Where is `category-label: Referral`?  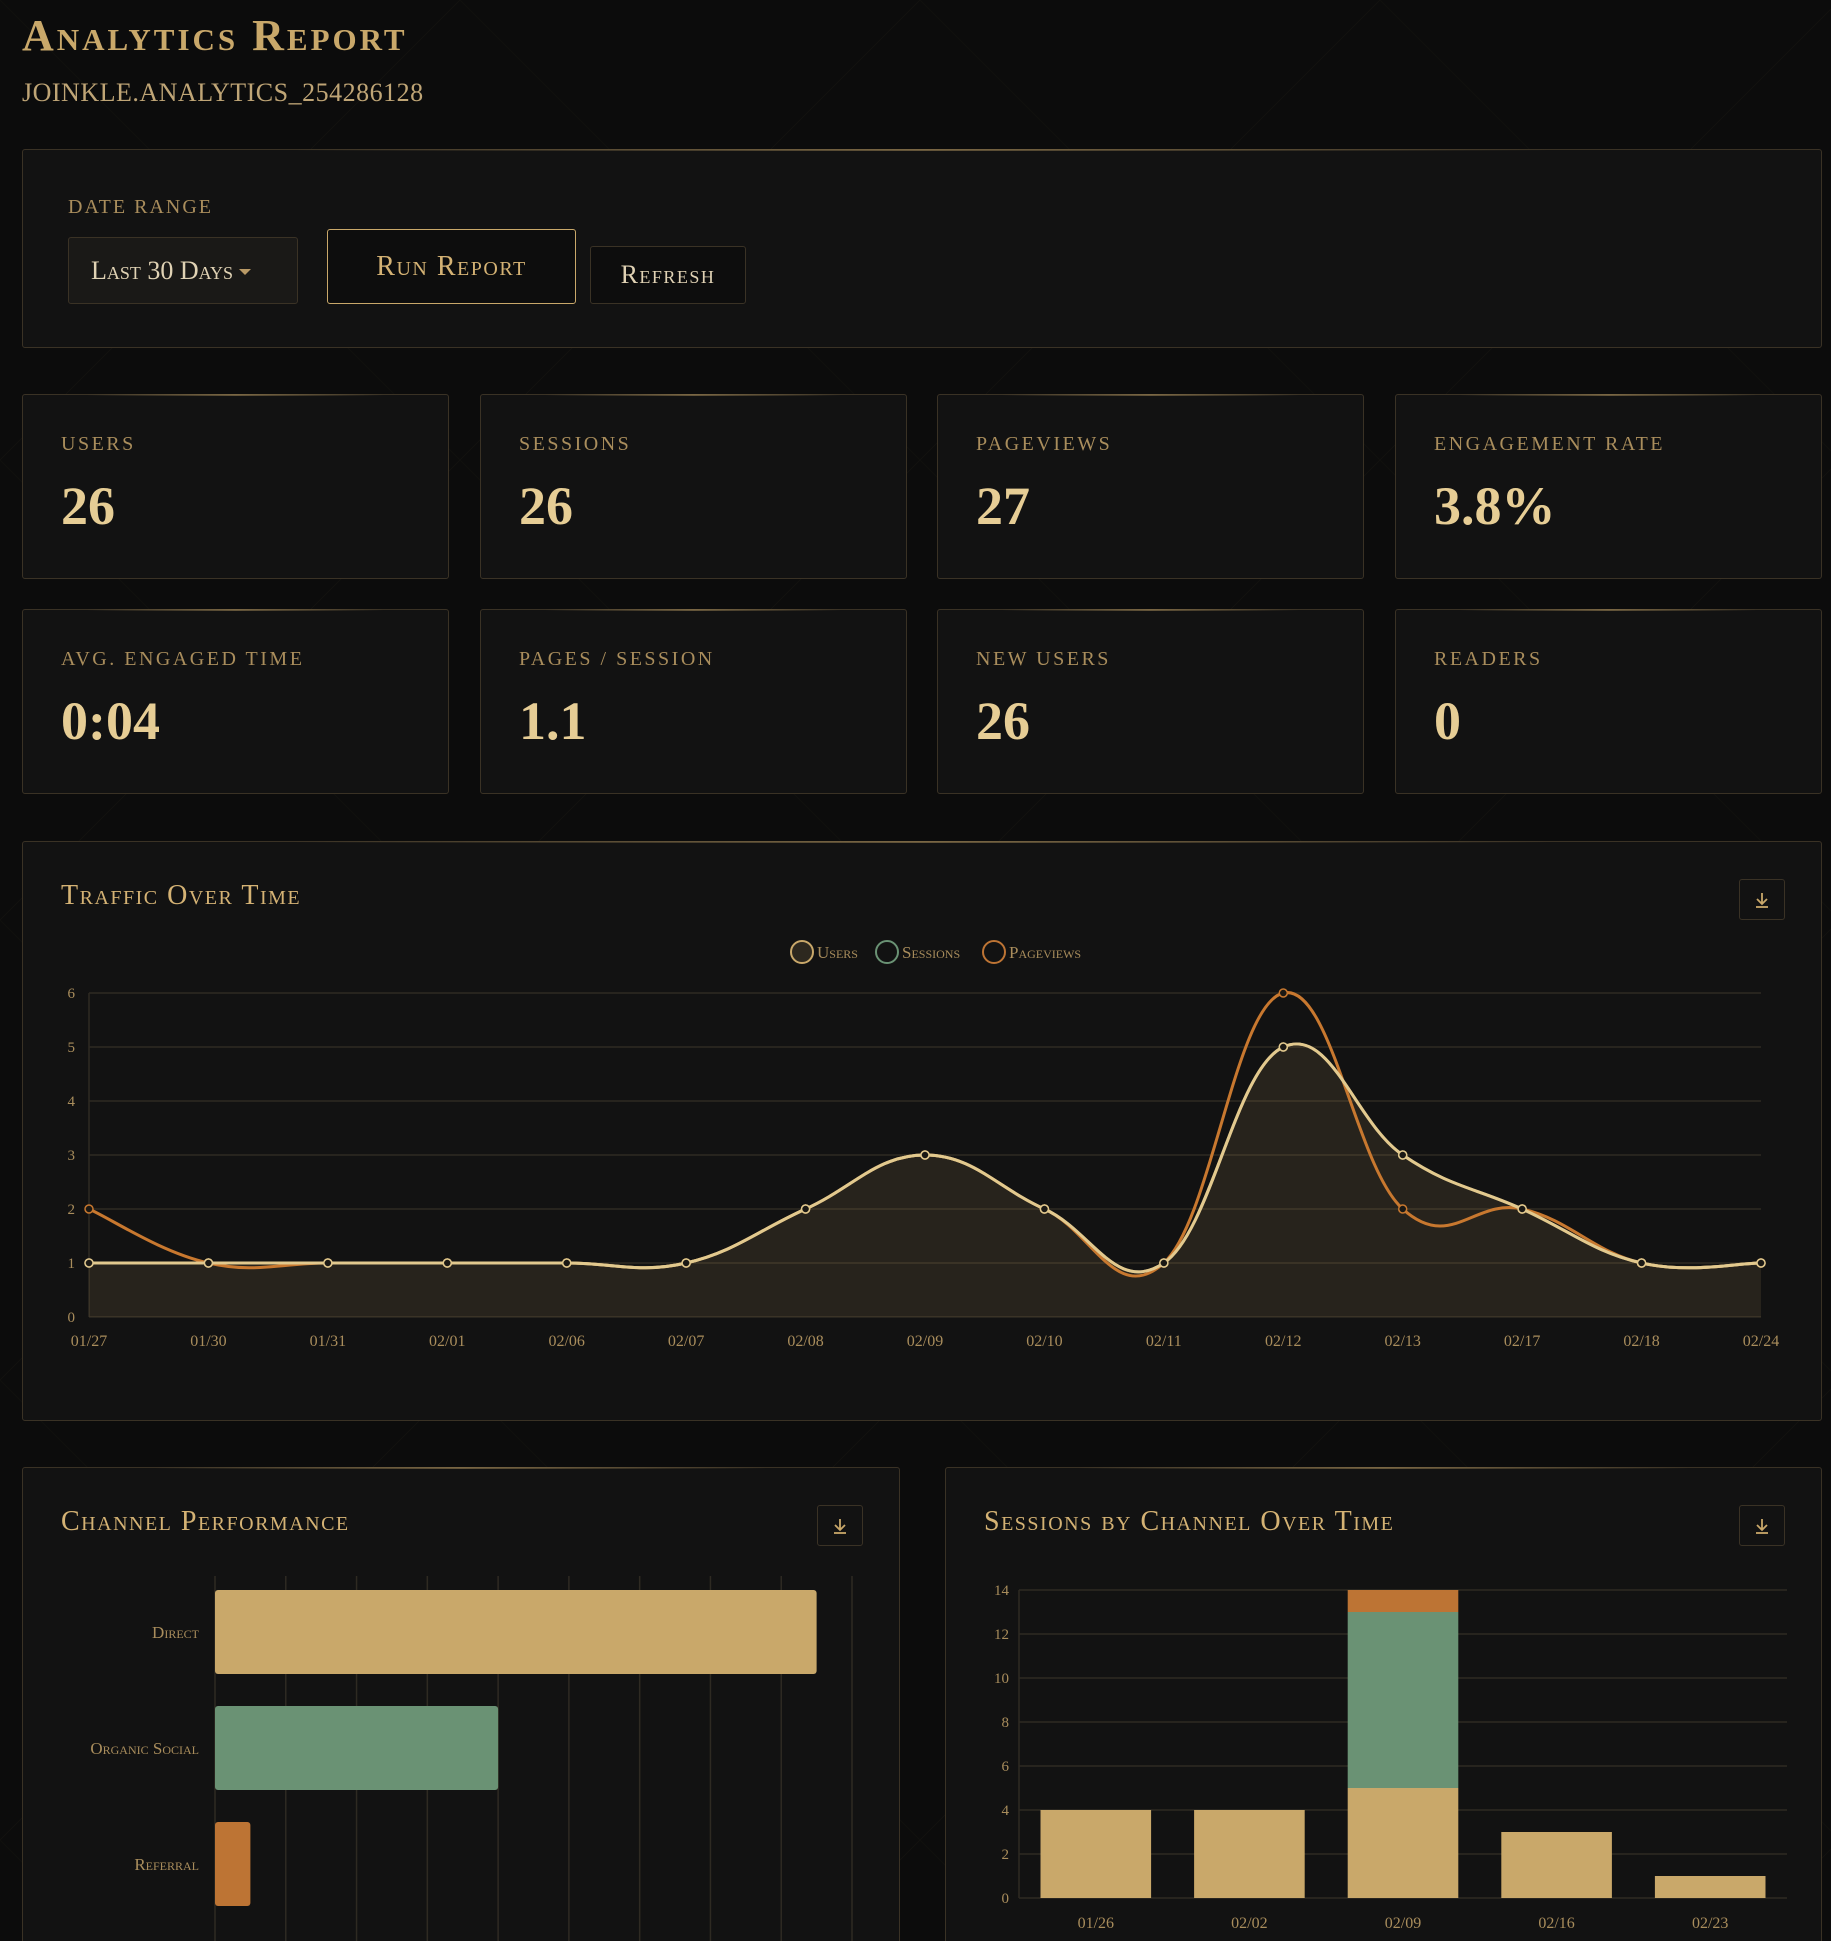
category-label: Referral is located at coordinates (166, 1864).